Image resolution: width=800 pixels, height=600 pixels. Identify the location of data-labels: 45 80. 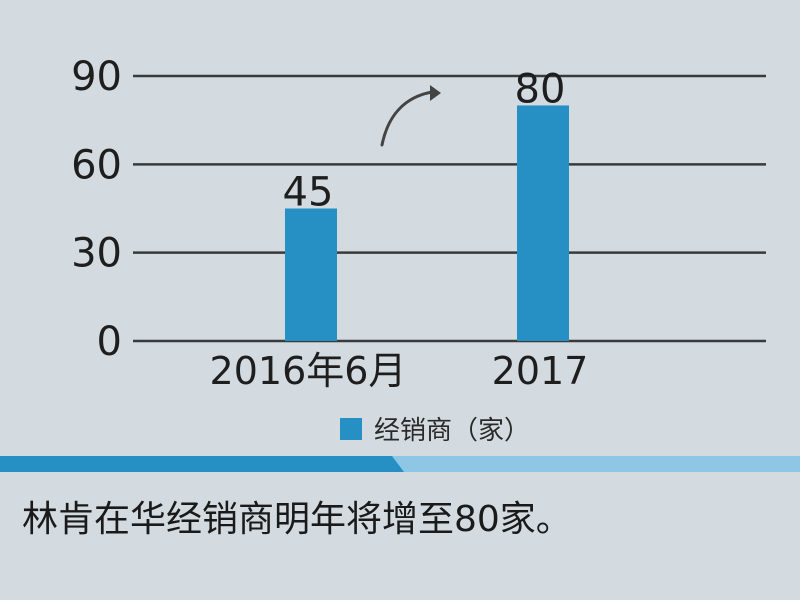
(424, 140).